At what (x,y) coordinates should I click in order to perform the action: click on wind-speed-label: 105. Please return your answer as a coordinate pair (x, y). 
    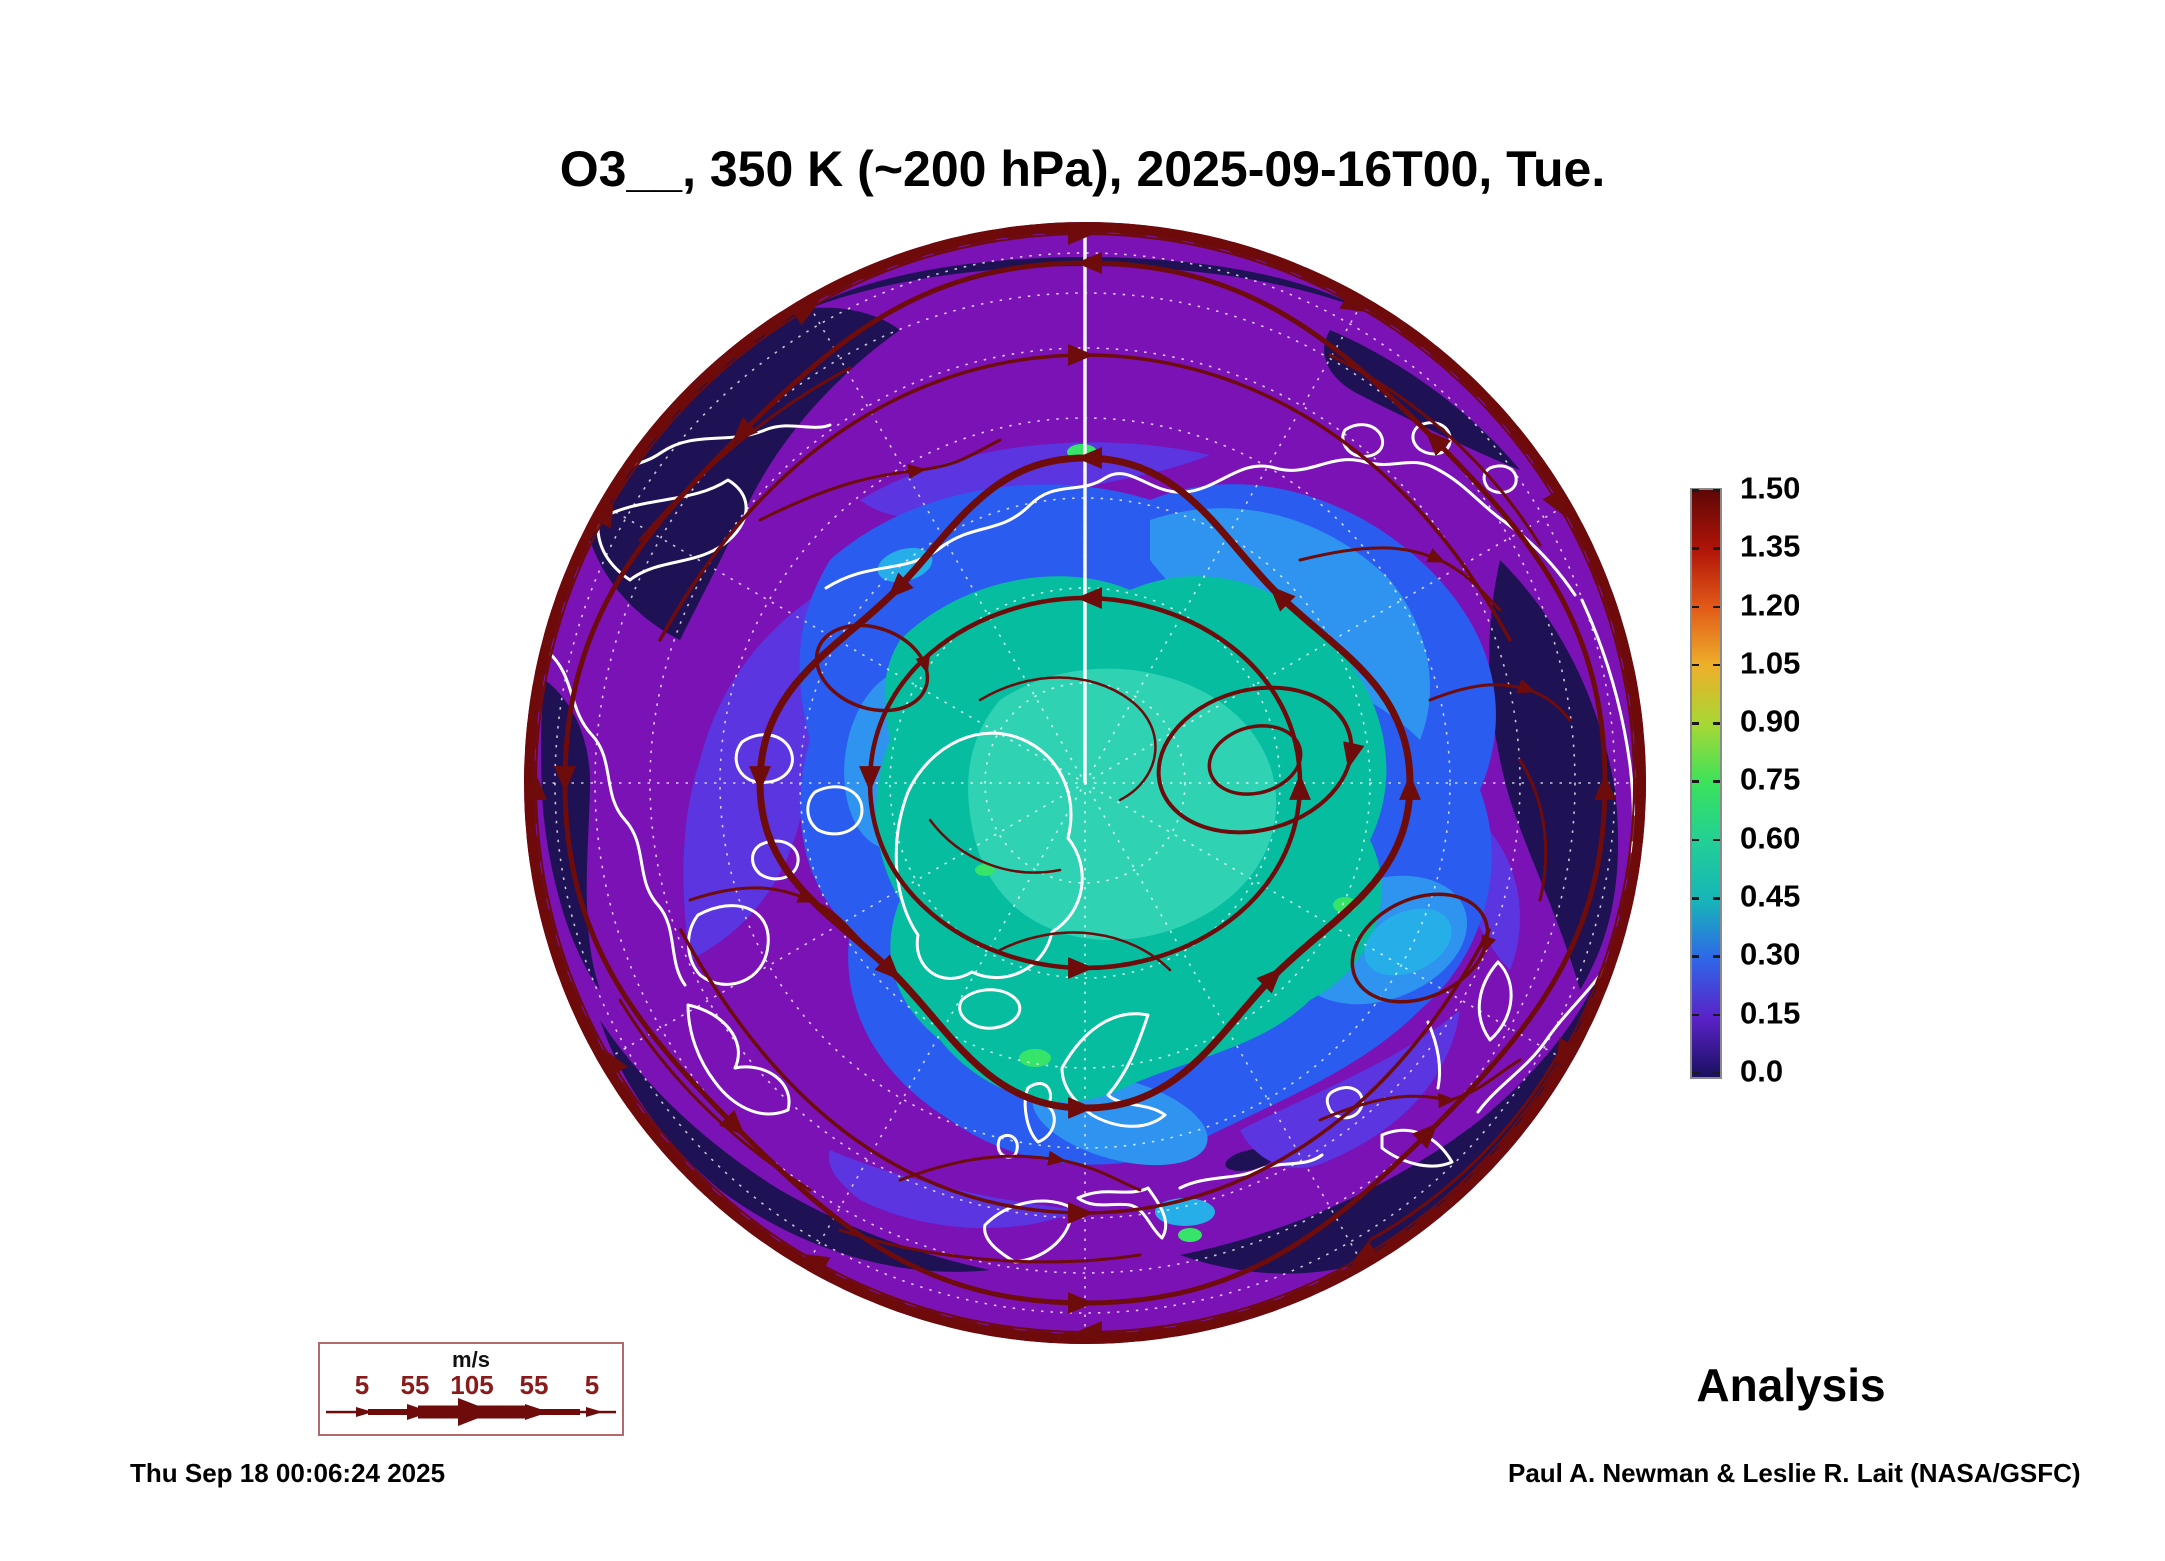
    Looking at the image, I should click on (472, 1385).